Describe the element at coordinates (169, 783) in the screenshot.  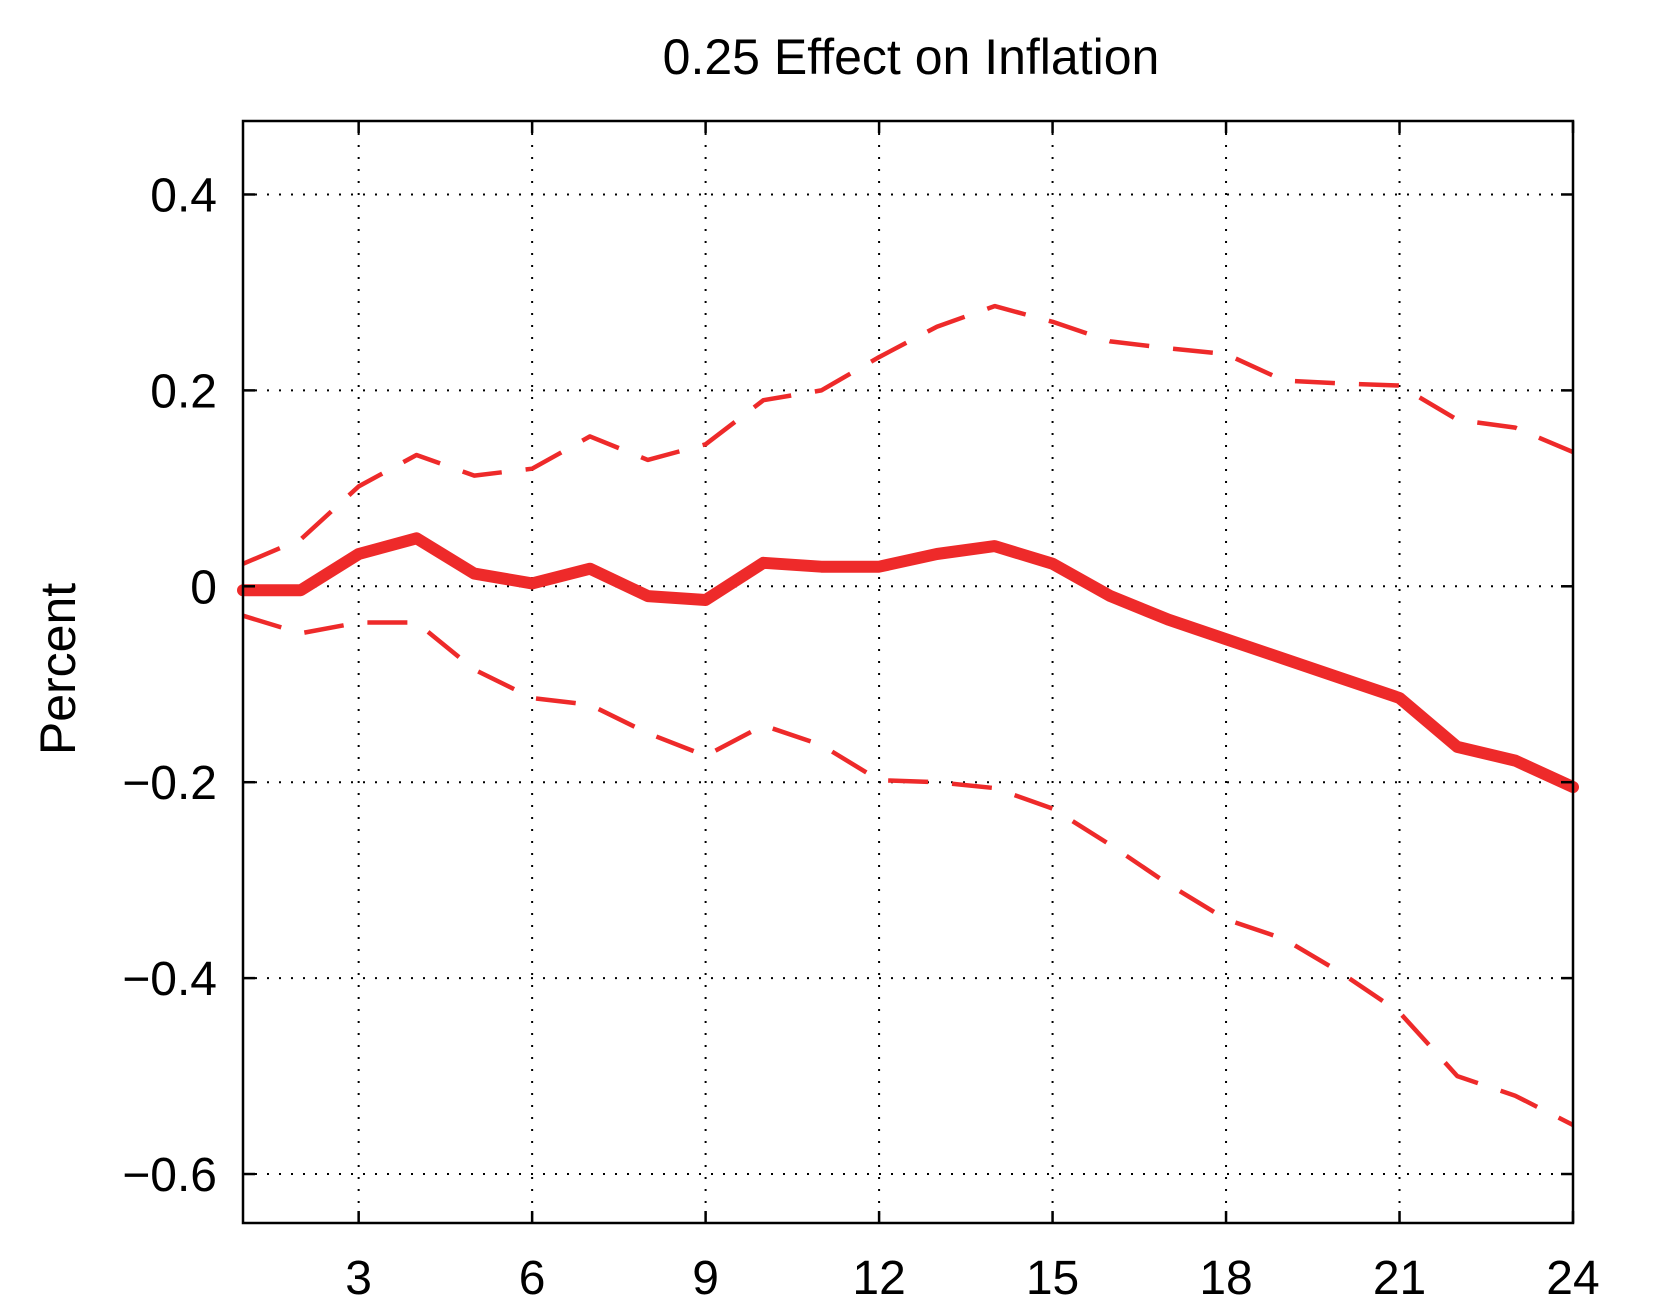
I see `y-tick-label: −0.2` at that location.